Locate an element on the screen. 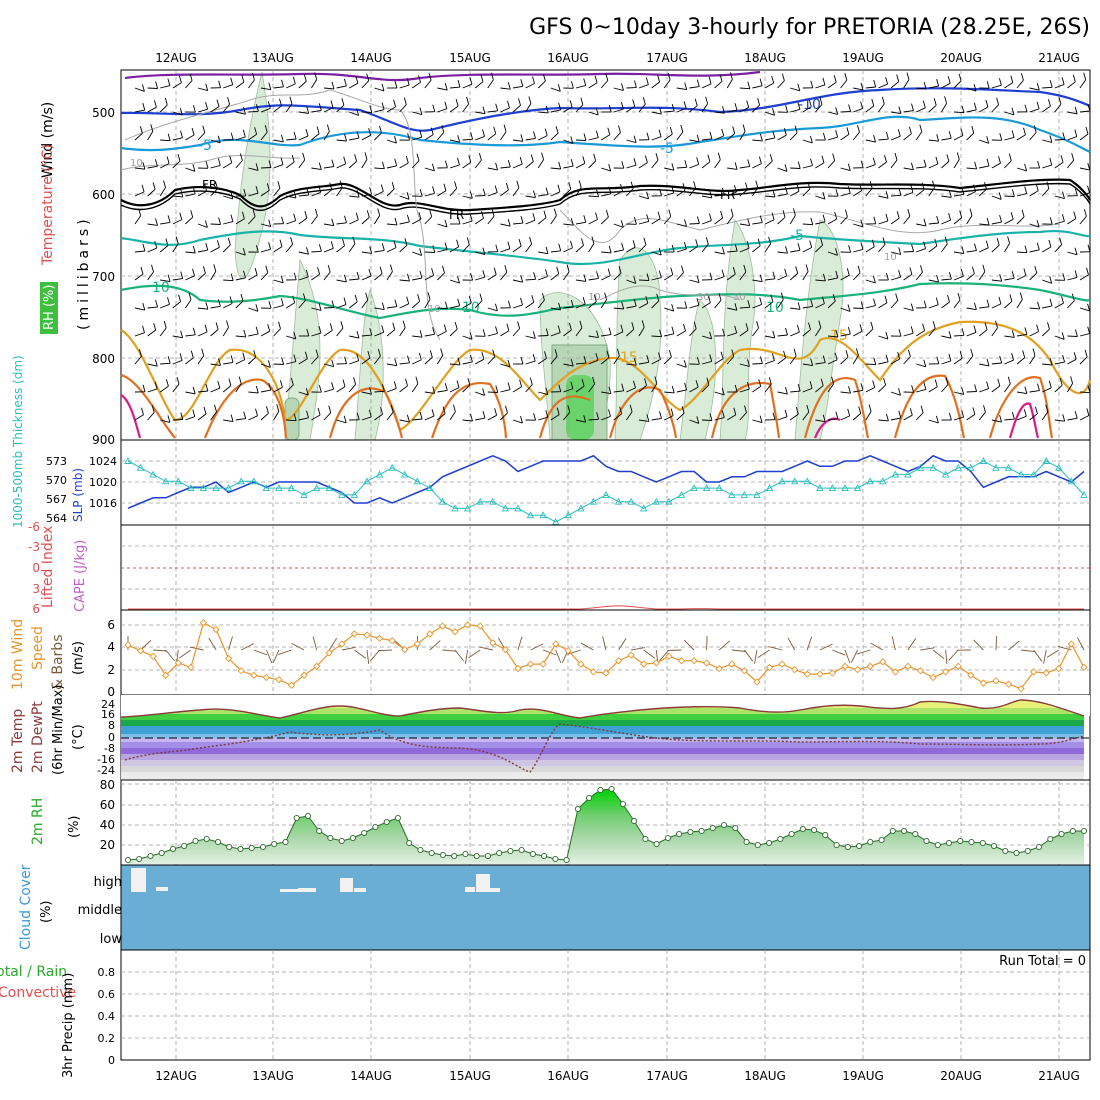 Image resolution: width=1100 pixels, height=1100 pixels. wind10m-label-speed: Speed is located at coordinates (38, 648).